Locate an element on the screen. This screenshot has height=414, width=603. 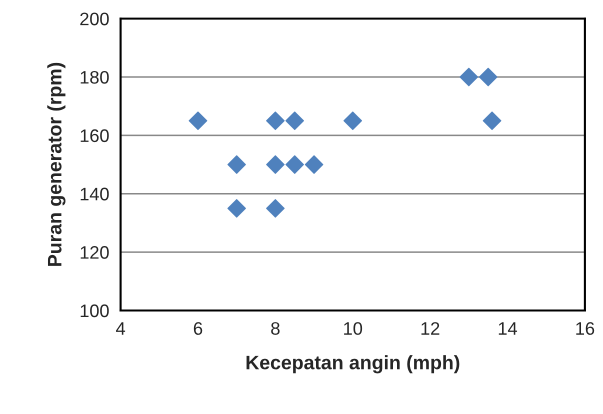
x-tick-label: 8 is located at coordinates (275, 328).